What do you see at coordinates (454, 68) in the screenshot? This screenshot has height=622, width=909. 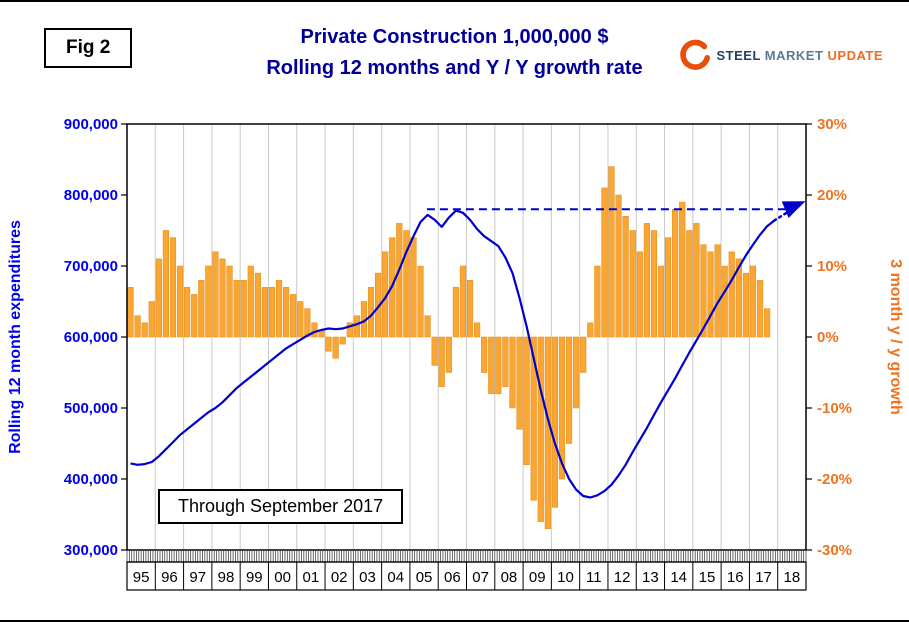 I see `chart-title-line2: Rolling 12 months and Y / Y growth rate` at bounding box center [454, 68].